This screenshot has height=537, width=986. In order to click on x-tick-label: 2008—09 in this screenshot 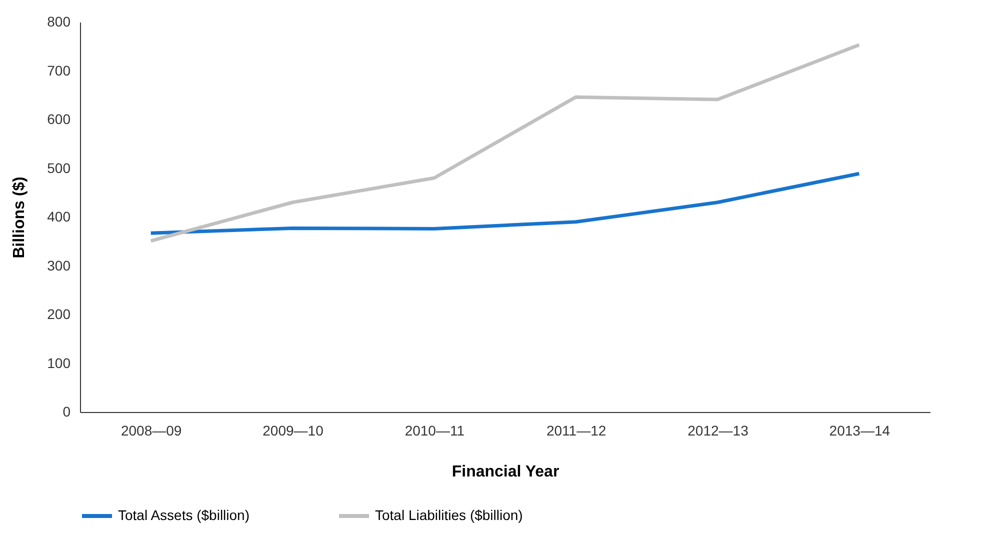, I will do `click(151, 430)`.